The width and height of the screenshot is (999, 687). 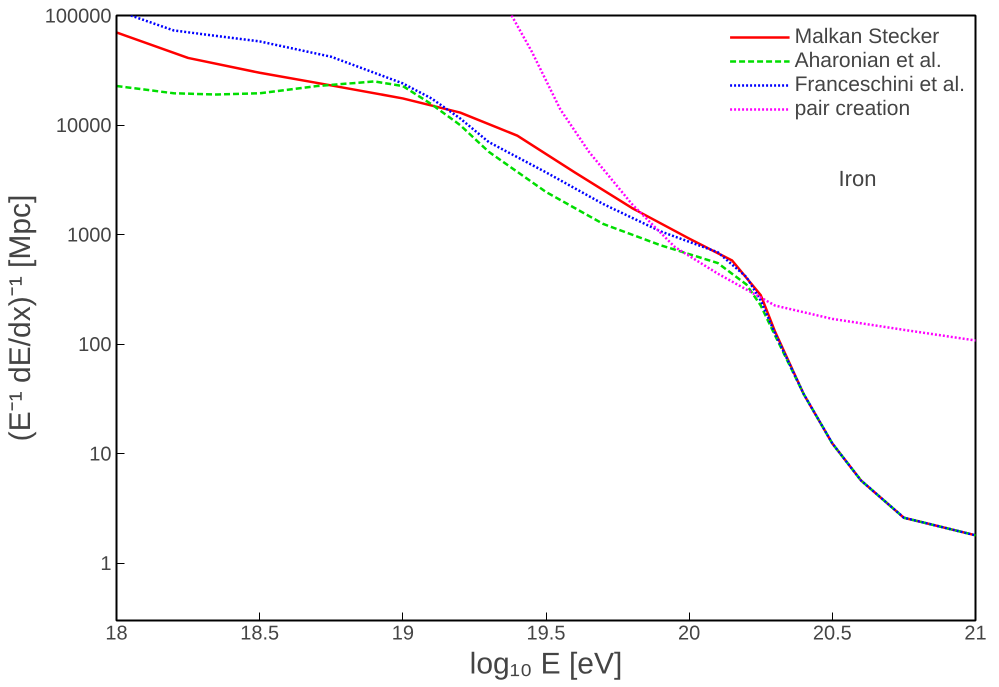 What do you see at coordinates (95, 345) in the screenshot?
I see `y-tick-label: 100` at bounding box center [95, 345].